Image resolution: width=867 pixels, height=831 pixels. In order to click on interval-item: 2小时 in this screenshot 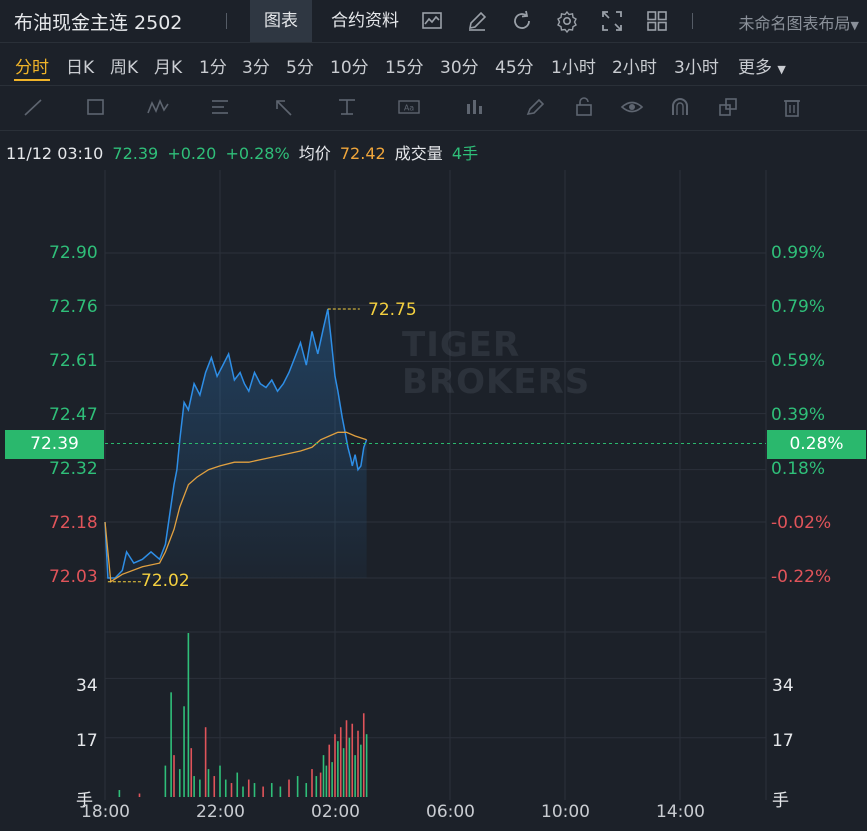, I will do `click(634, 68)`.